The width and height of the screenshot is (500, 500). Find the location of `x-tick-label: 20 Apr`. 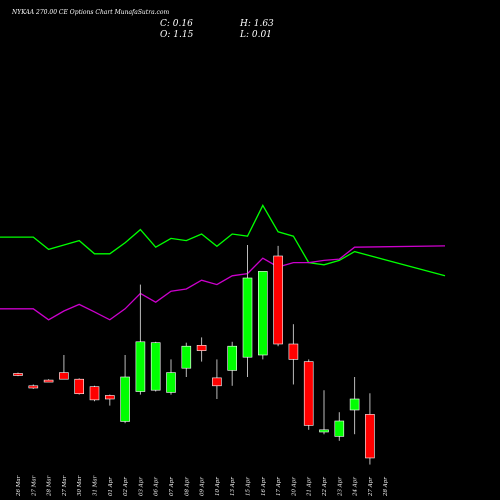

x-tick-label: 20 Apr is located at coordinates (294, 487).